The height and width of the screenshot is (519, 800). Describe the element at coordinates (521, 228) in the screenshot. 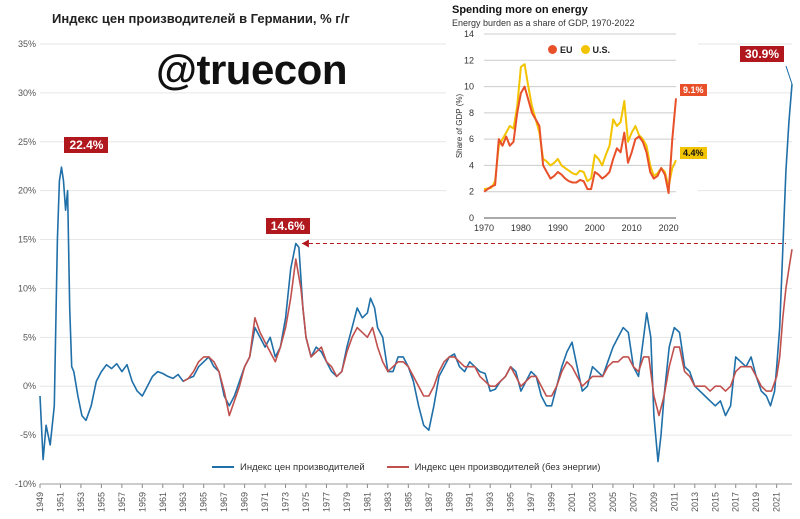

I see `inset-x-tick-label: 1980` at that location.